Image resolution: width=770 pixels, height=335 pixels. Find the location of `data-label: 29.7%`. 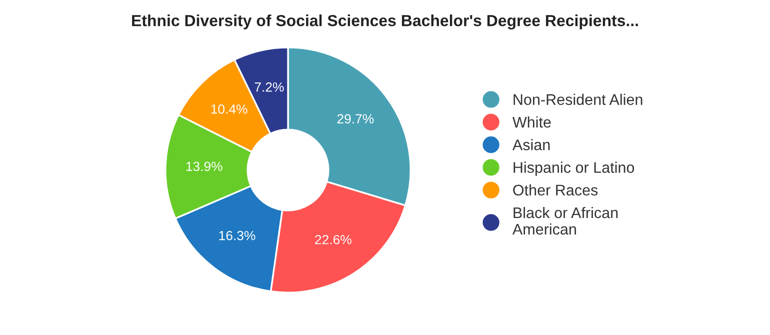

data-label: 29.7% is located at coordinates (355, 119).